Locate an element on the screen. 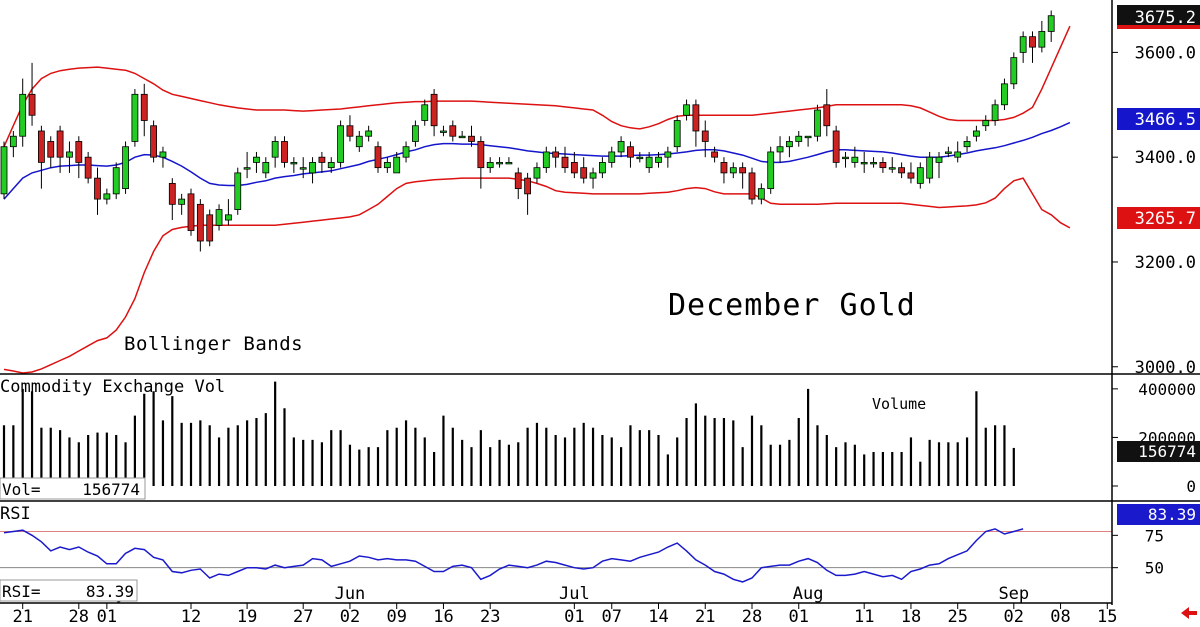  price-tick-label: 3200.0 is located at coordinates (1165, 263).